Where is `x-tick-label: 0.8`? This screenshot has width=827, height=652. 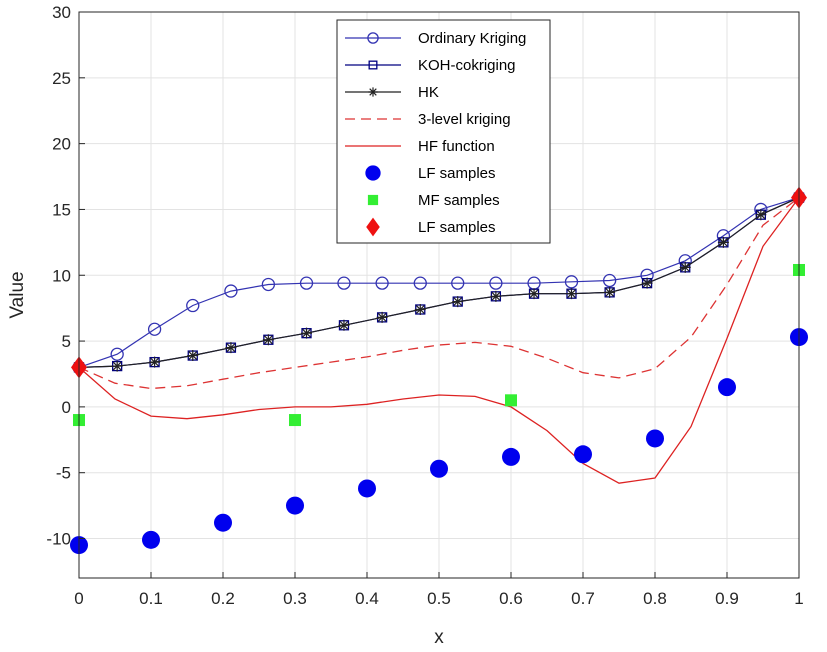 x-tick-label: 0.8 is located at coordinates (655, 598).